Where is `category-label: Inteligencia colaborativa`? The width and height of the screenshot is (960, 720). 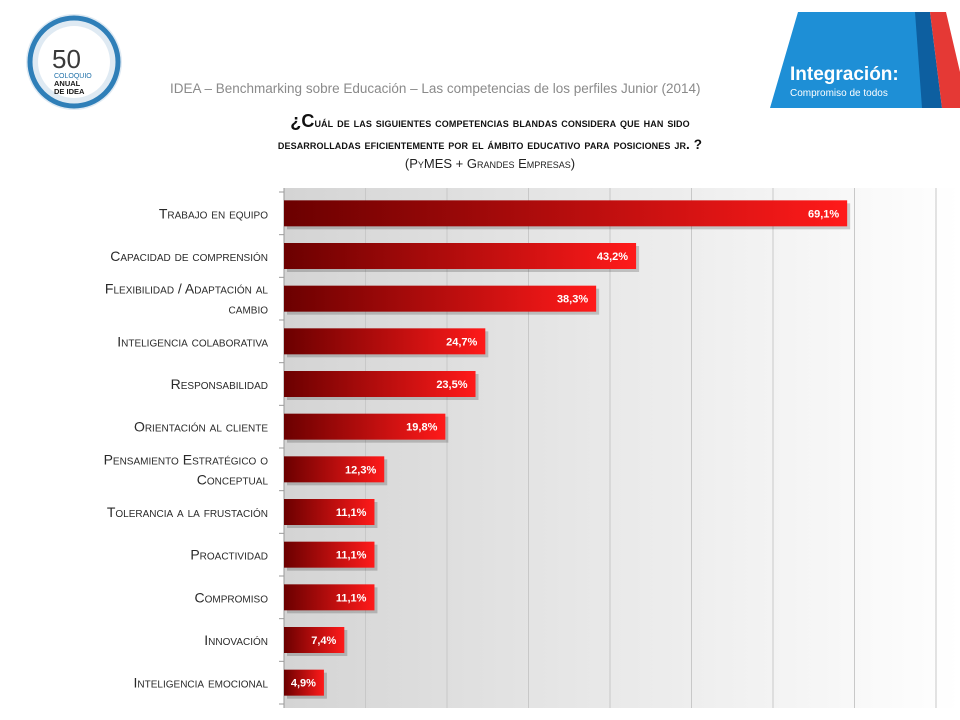 category-label: Inteligencia colaborativa is located at coordinates (192, 341).